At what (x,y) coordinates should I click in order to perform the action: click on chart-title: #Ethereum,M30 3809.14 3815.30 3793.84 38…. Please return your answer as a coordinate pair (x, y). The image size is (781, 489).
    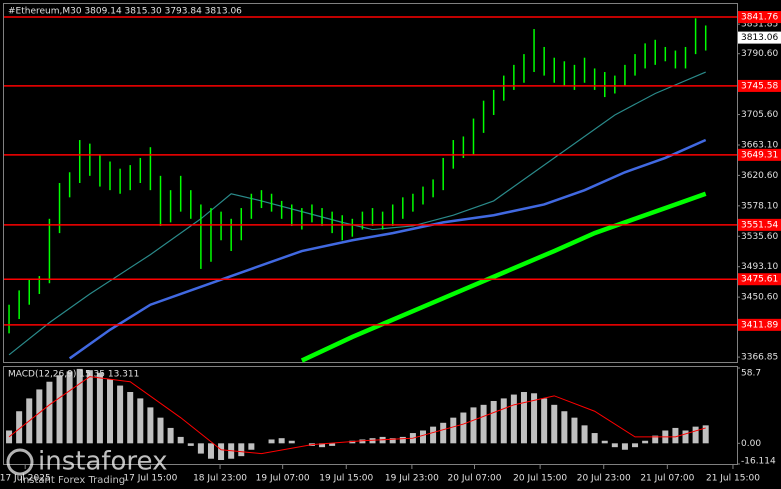
    Looking at the image, I should click on (125, 12).